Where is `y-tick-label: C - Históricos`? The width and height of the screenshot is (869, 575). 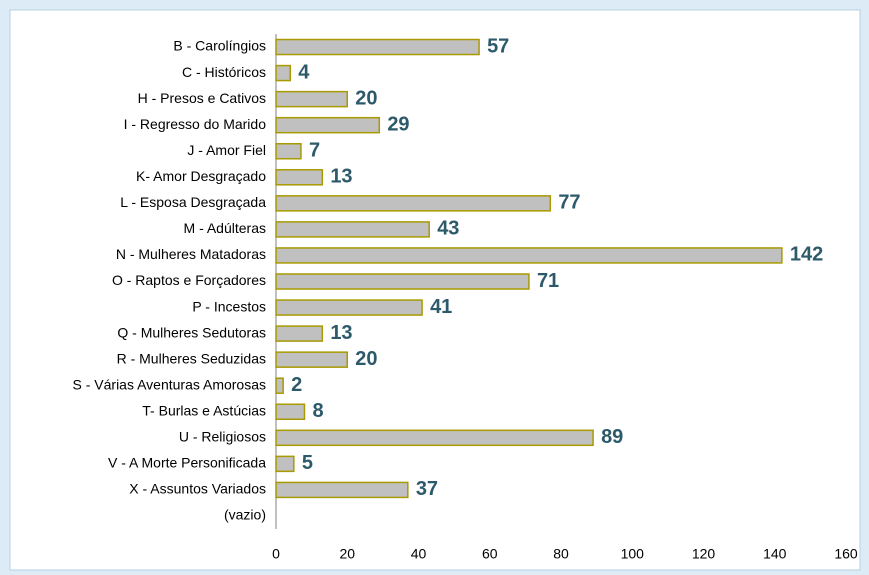
y-tick-label: C - Históricos is located at coordinates (224, 72).